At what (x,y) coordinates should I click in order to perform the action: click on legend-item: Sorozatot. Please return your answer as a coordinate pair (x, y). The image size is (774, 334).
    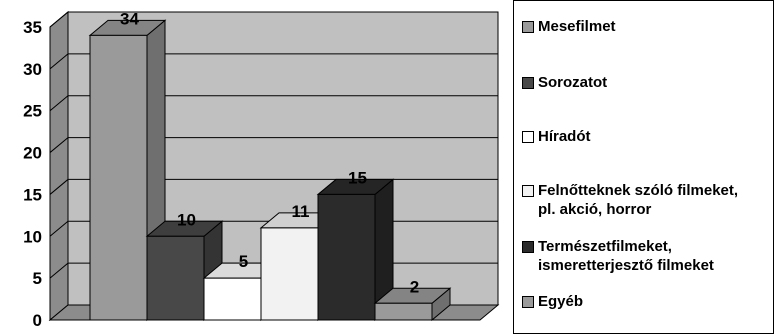
    Looking at the image, I should click on (564, 82).